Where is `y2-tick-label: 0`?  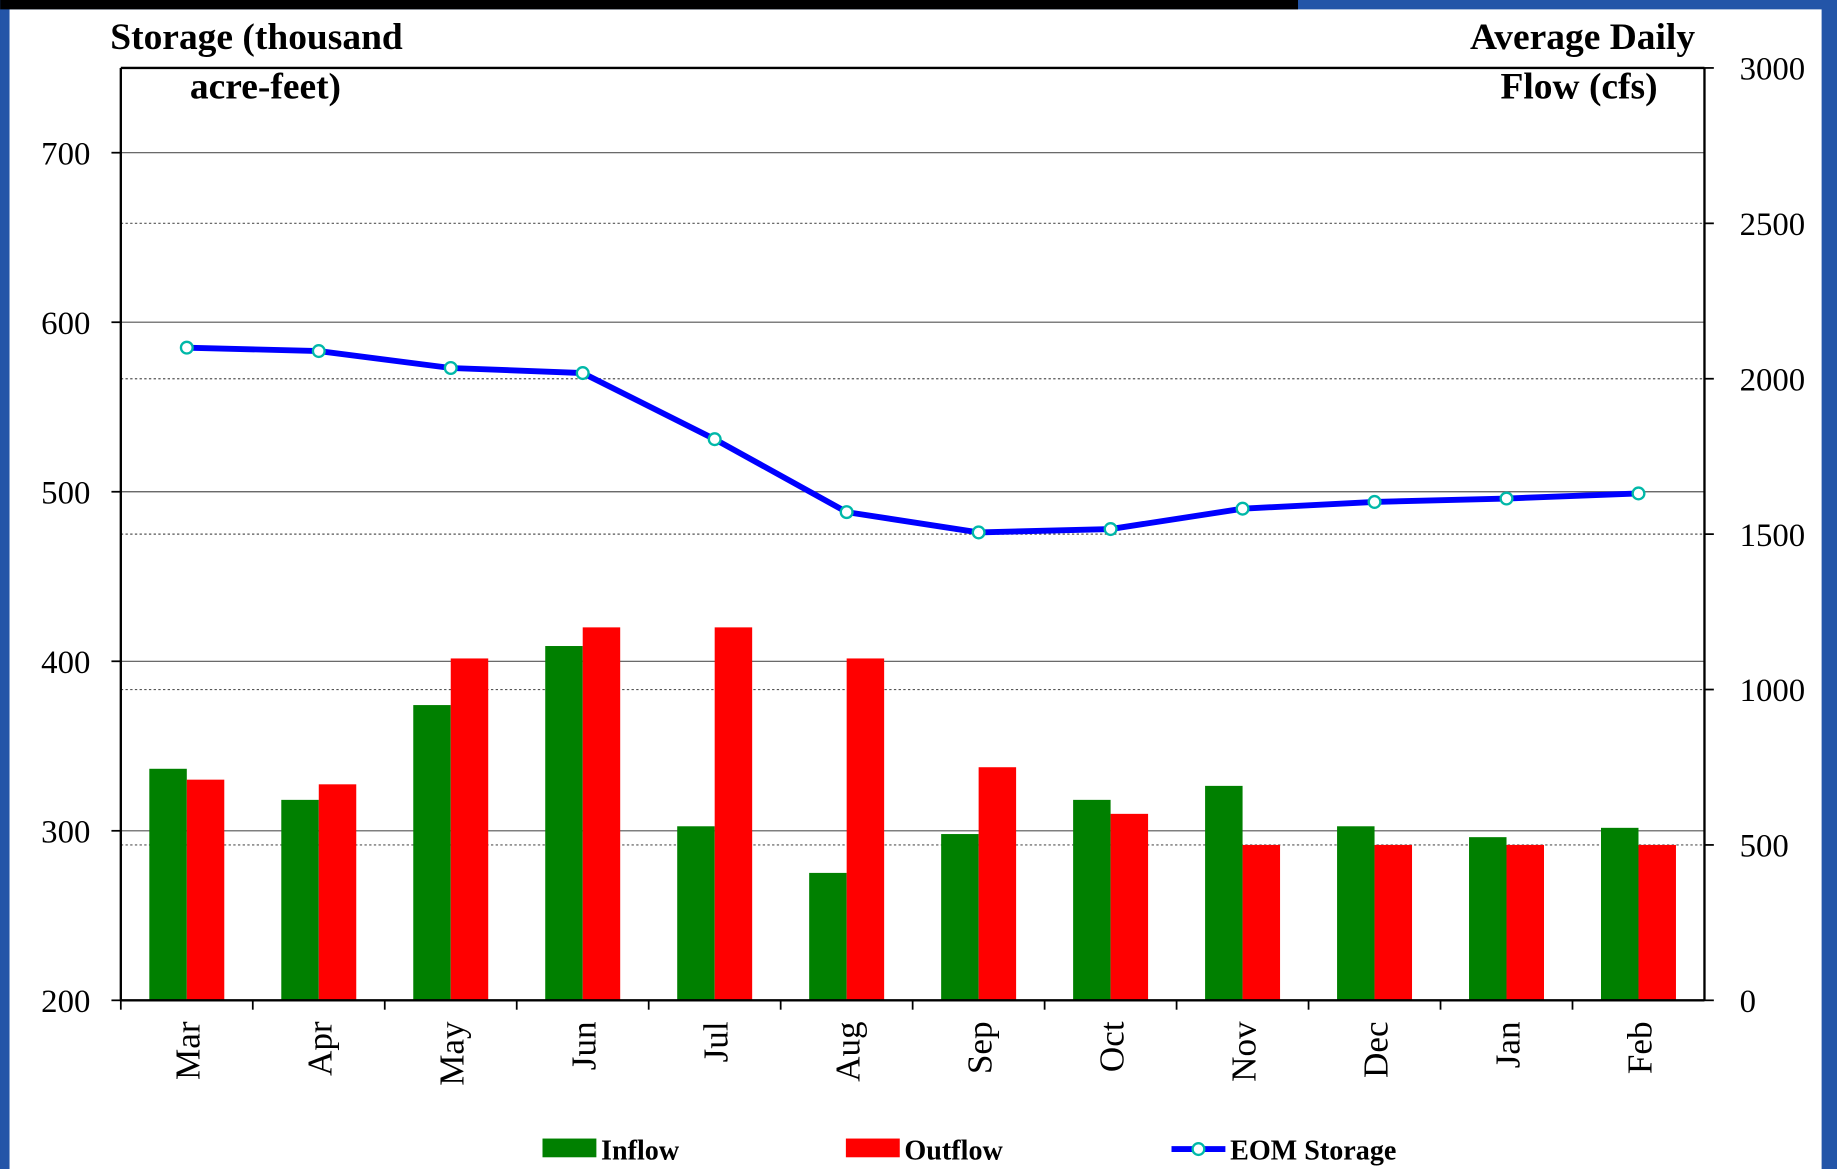
y2-tick-label: 0 is located at coordinates (1748, 1002).